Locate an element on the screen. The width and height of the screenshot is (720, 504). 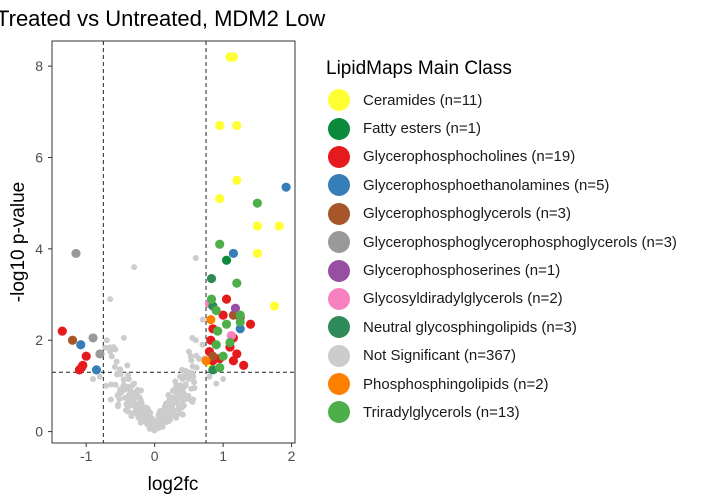
legend-label: Ceramides (n=11) is located at coordinates (423, 100).